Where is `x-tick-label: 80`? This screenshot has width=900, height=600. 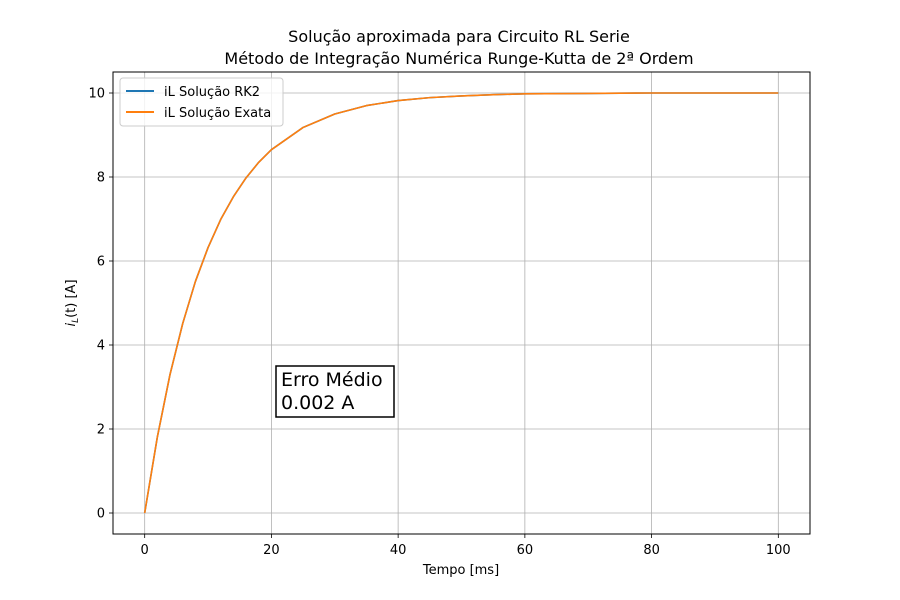 x-tick-label: 80 is located at coordinates (651, 550).